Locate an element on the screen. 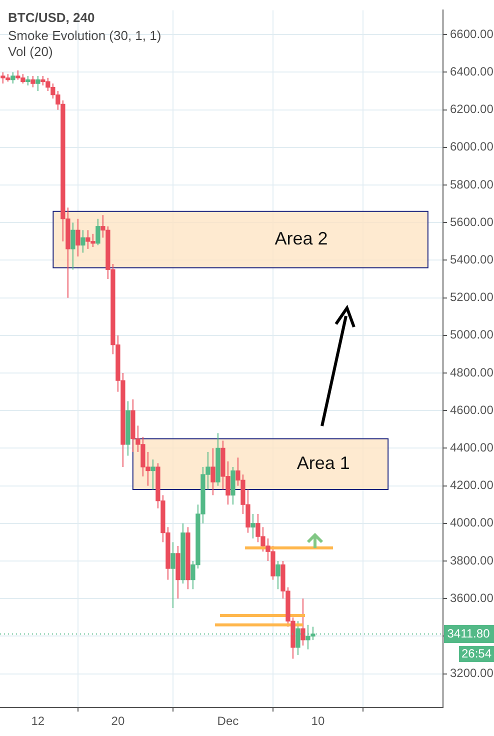  y-tick-label: 6200.00 is located at coordinates (472, 109).